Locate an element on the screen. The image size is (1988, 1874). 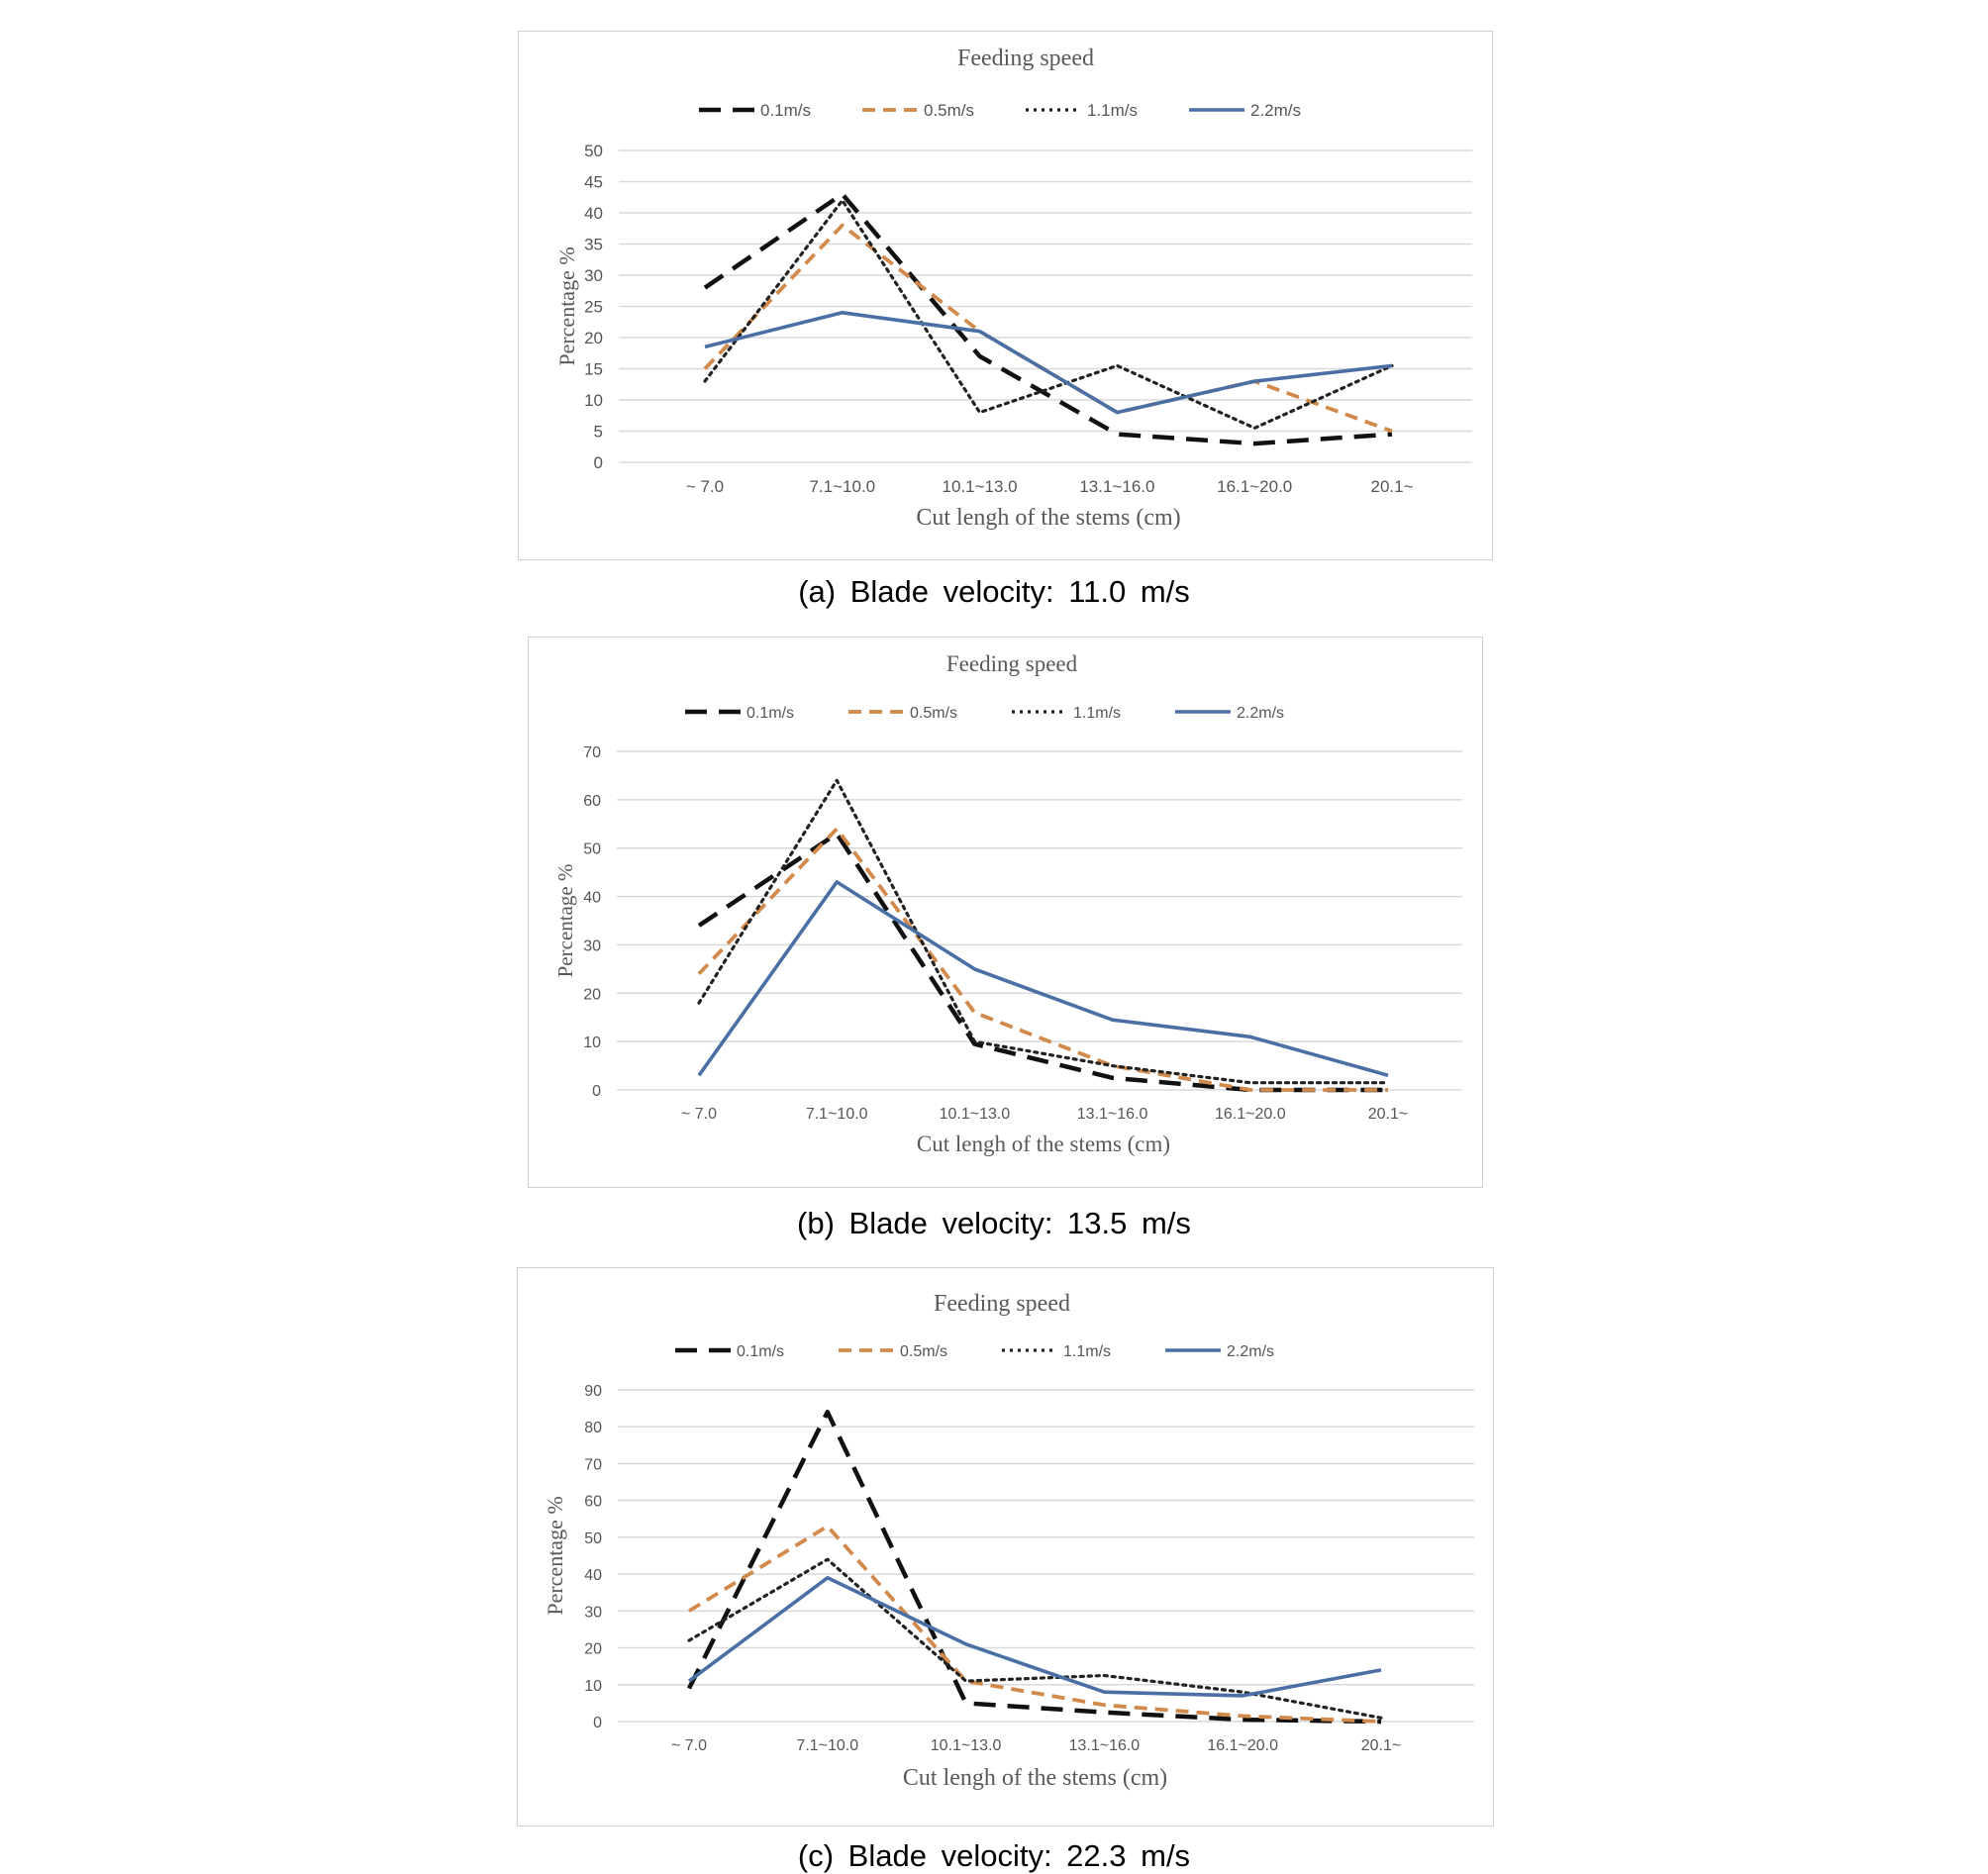
caption-b: (b) Blade velocity: 13.5 m/s is located at coordinates (994, 1223).